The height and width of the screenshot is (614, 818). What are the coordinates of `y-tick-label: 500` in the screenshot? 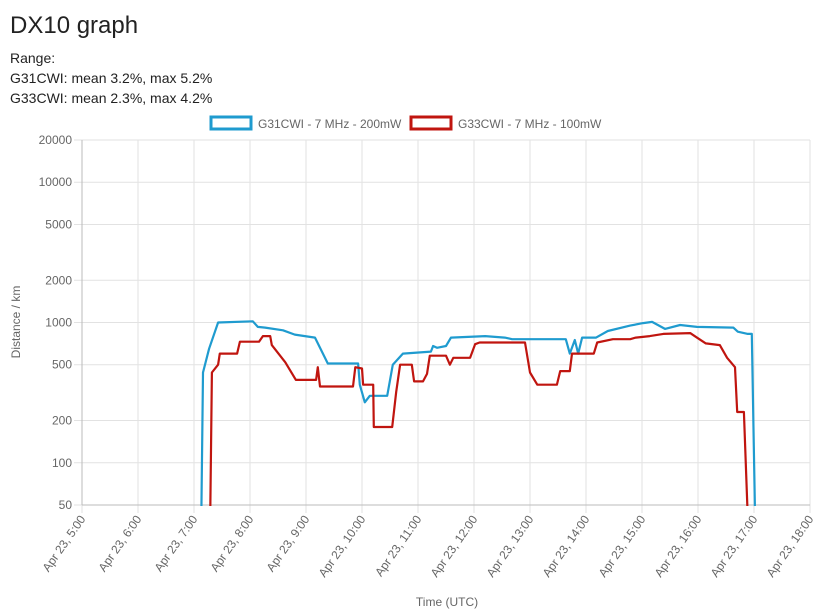 It's located at (62, 365).